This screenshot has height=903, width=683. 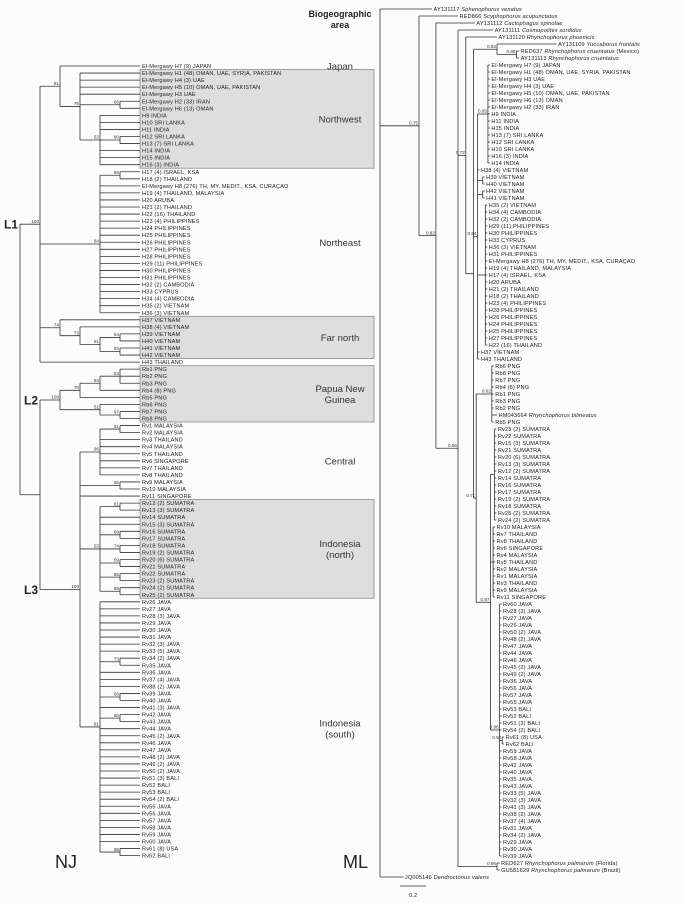 I want to click on leaf-label: H33 CYPRUS, so click(x=160, y=293).